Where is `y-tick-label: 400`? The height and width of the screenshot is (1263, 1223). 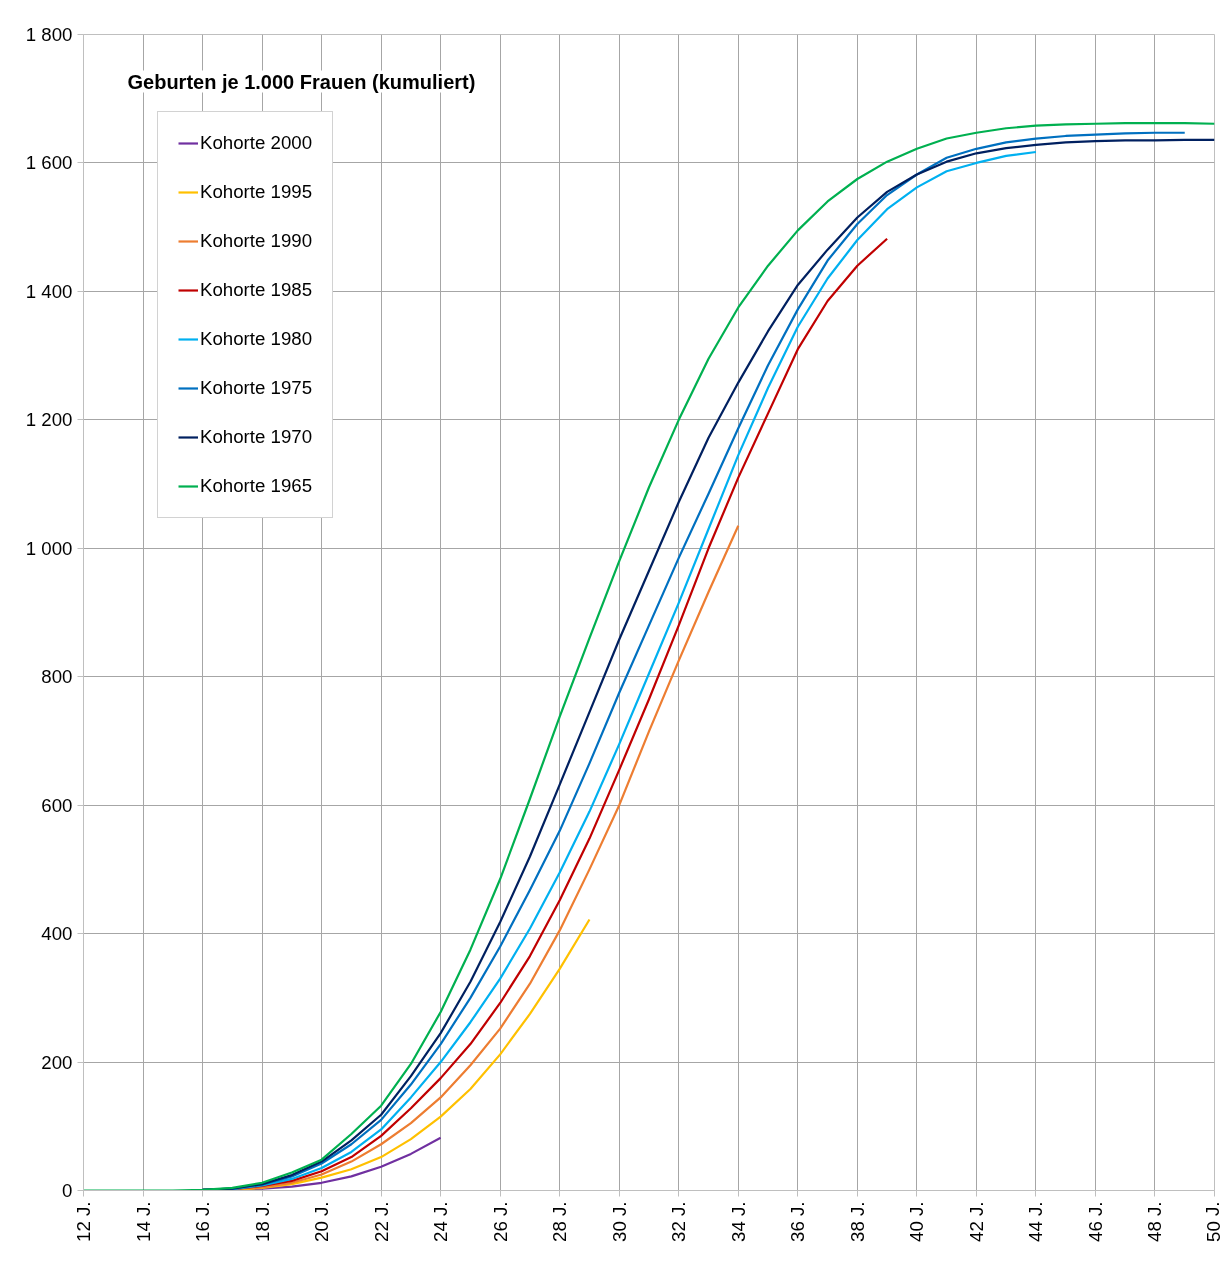
y-tick-label: 400 is located at coordinates (57, 934).